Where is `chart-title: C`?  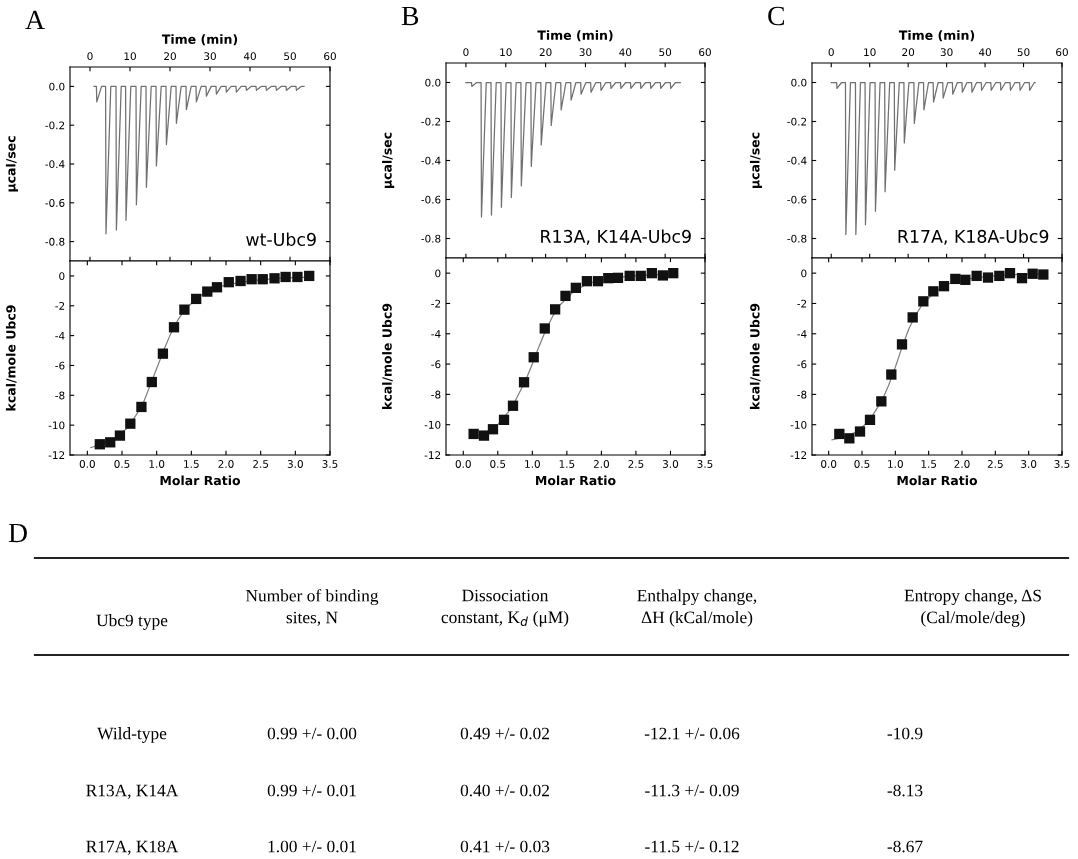
chart-title: C is located at coordinates (776, 16).